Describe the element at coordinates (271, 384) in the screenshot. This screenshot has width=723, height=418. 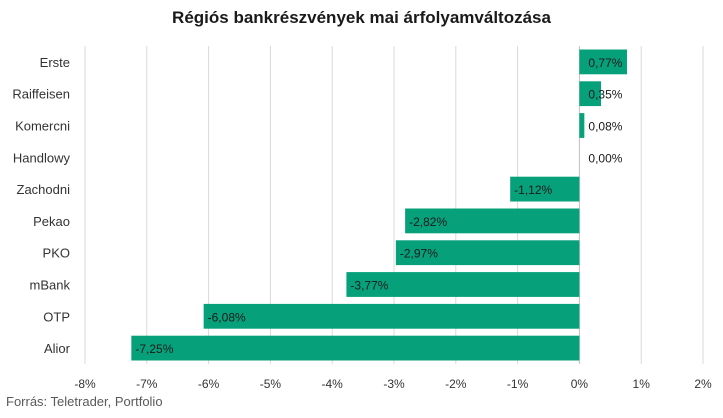
I see `x-tick-label: -5%` at that location.